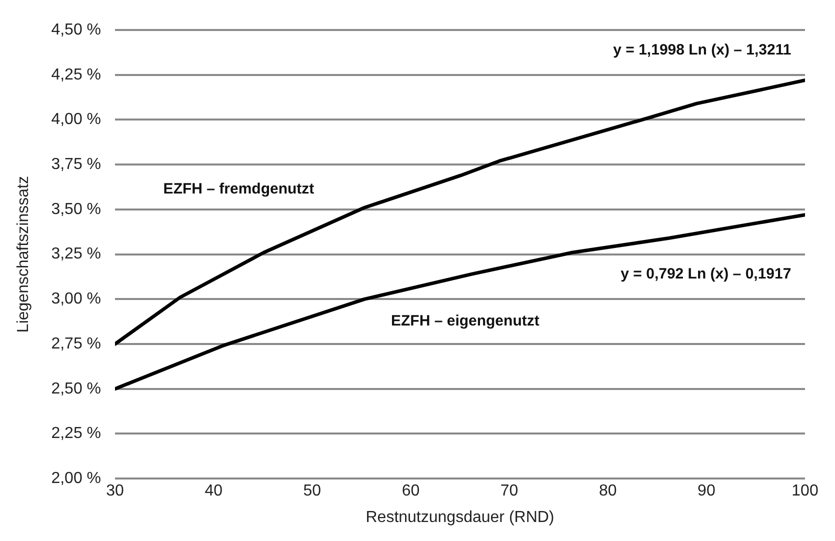 The height and width of the screenshot is (541, 835). I want to click on y-tick-label: 4,50 %, so click(76, 29).